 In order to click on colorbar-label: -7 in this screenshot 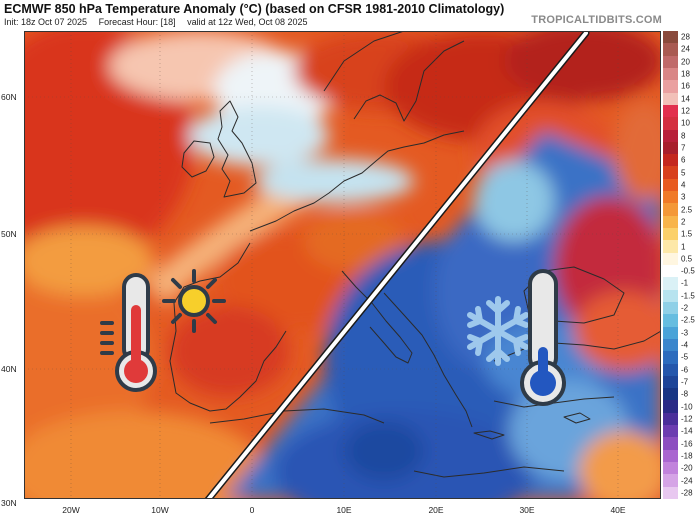, I will do `click(685, 382)`.